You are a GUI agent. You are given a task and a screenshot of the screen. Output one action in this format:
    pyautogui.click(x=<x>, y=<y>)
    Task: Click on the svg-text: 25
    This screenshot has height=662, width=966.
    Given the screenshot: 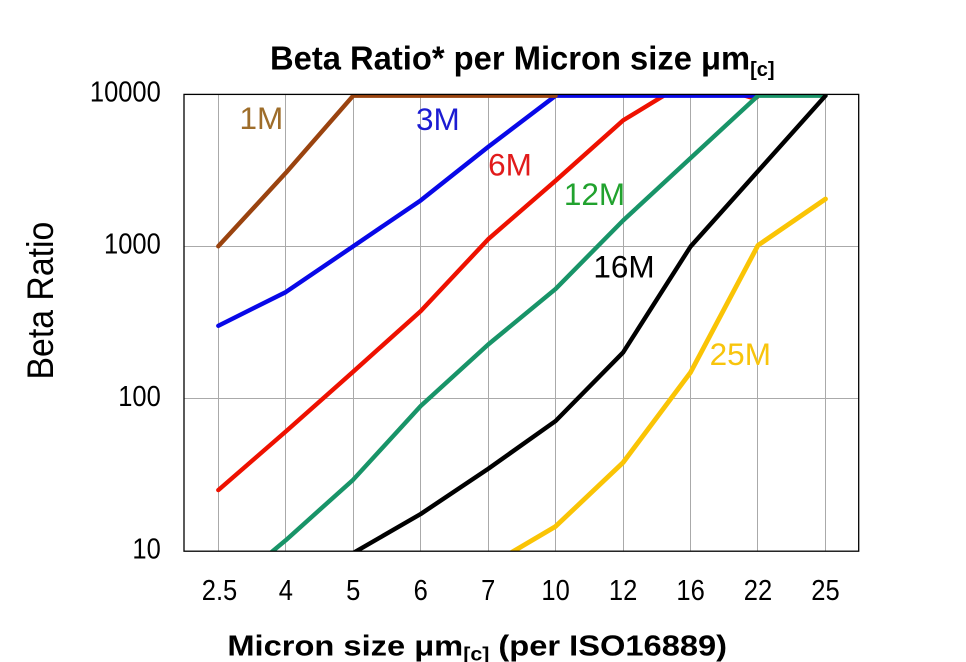 What is the action you would take?
    pyautogui.click(x=825, y=589)
    